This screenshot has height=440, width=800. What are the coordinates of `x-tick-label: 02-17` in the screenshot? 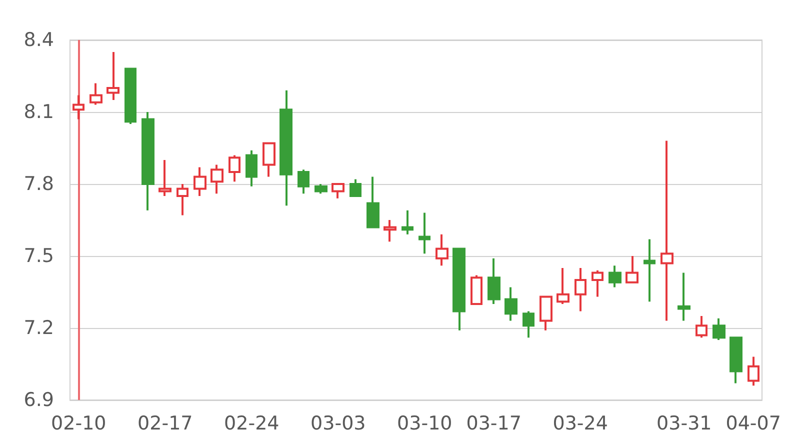 It's located at (165, 423).